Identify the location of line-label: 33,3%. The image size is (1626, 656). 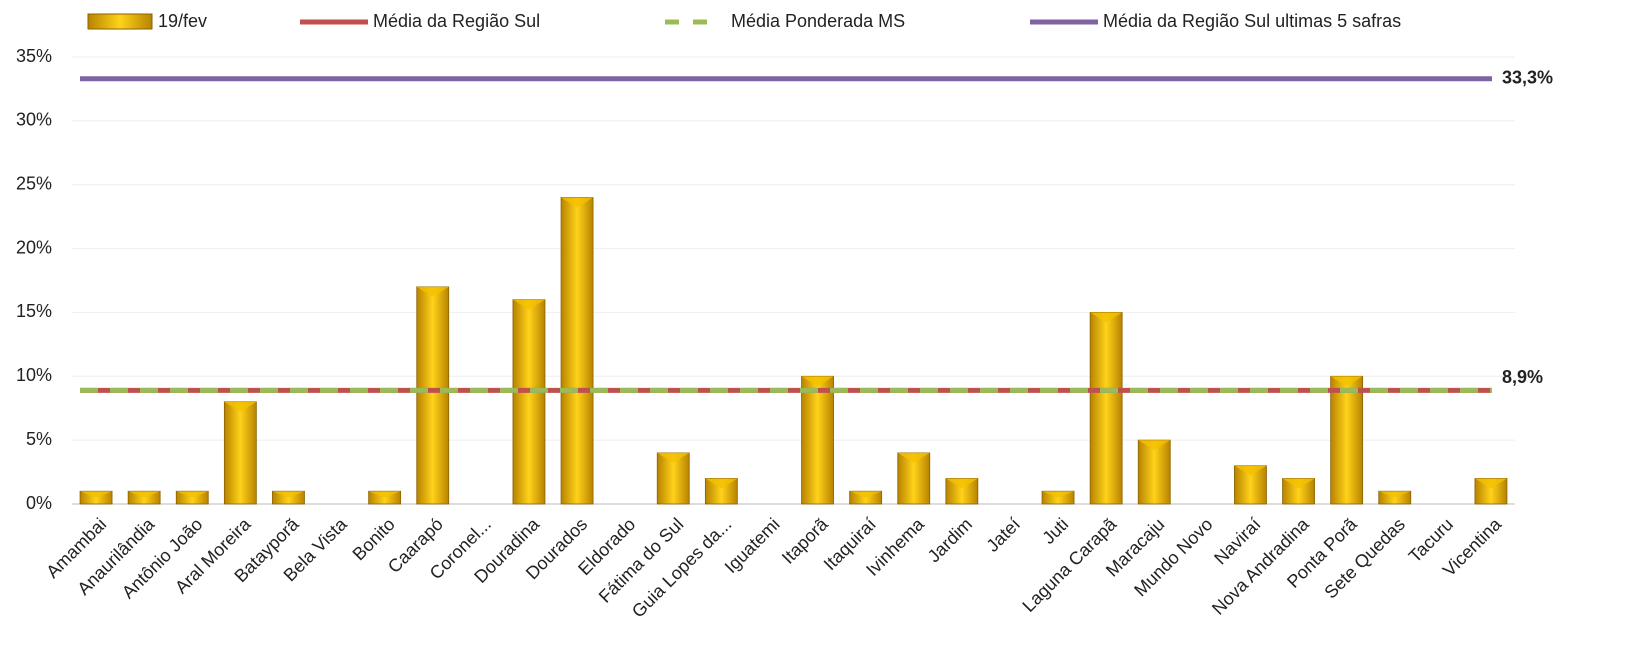
(1527, 77).